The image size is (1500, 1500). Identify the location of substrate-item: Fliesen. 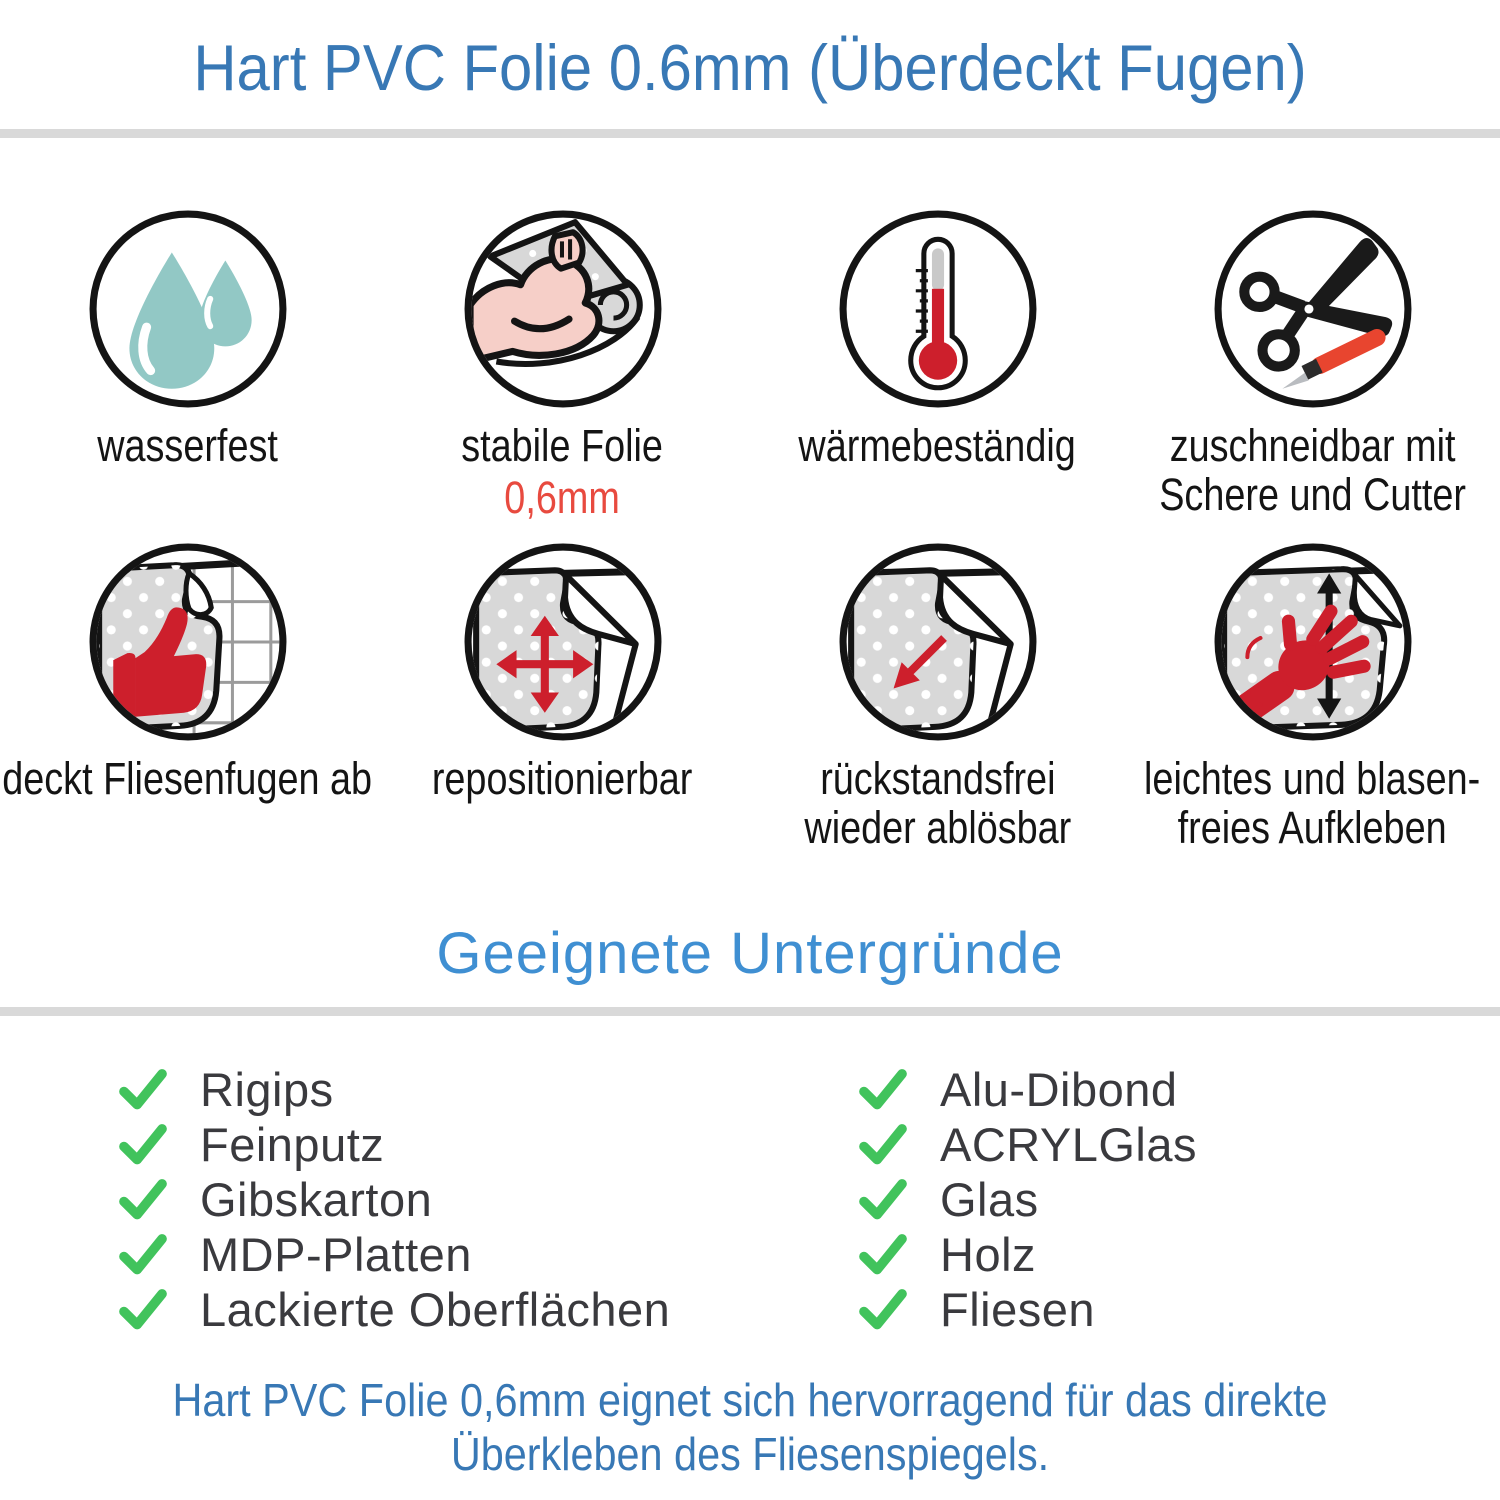
(1027, 1309).